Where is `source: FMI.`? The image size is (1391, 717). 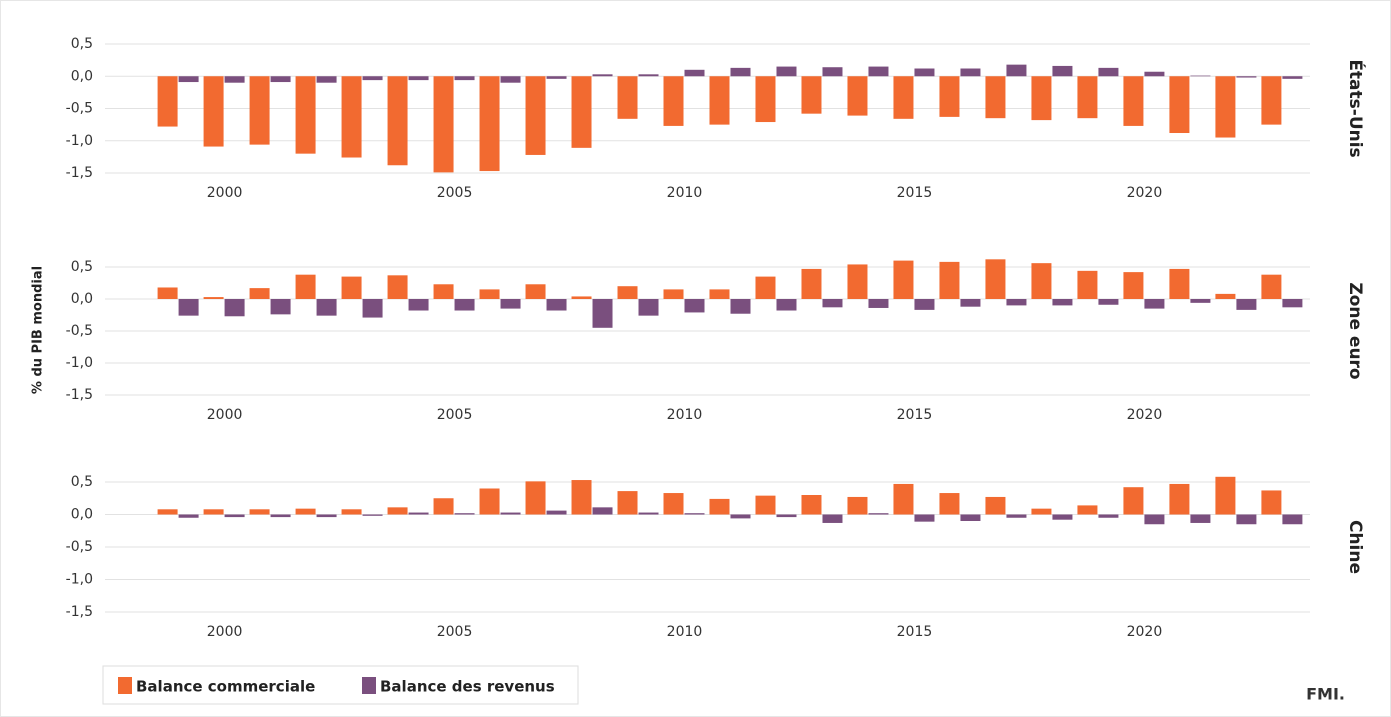 source: FMI. is located at coordinates (1325, 694).